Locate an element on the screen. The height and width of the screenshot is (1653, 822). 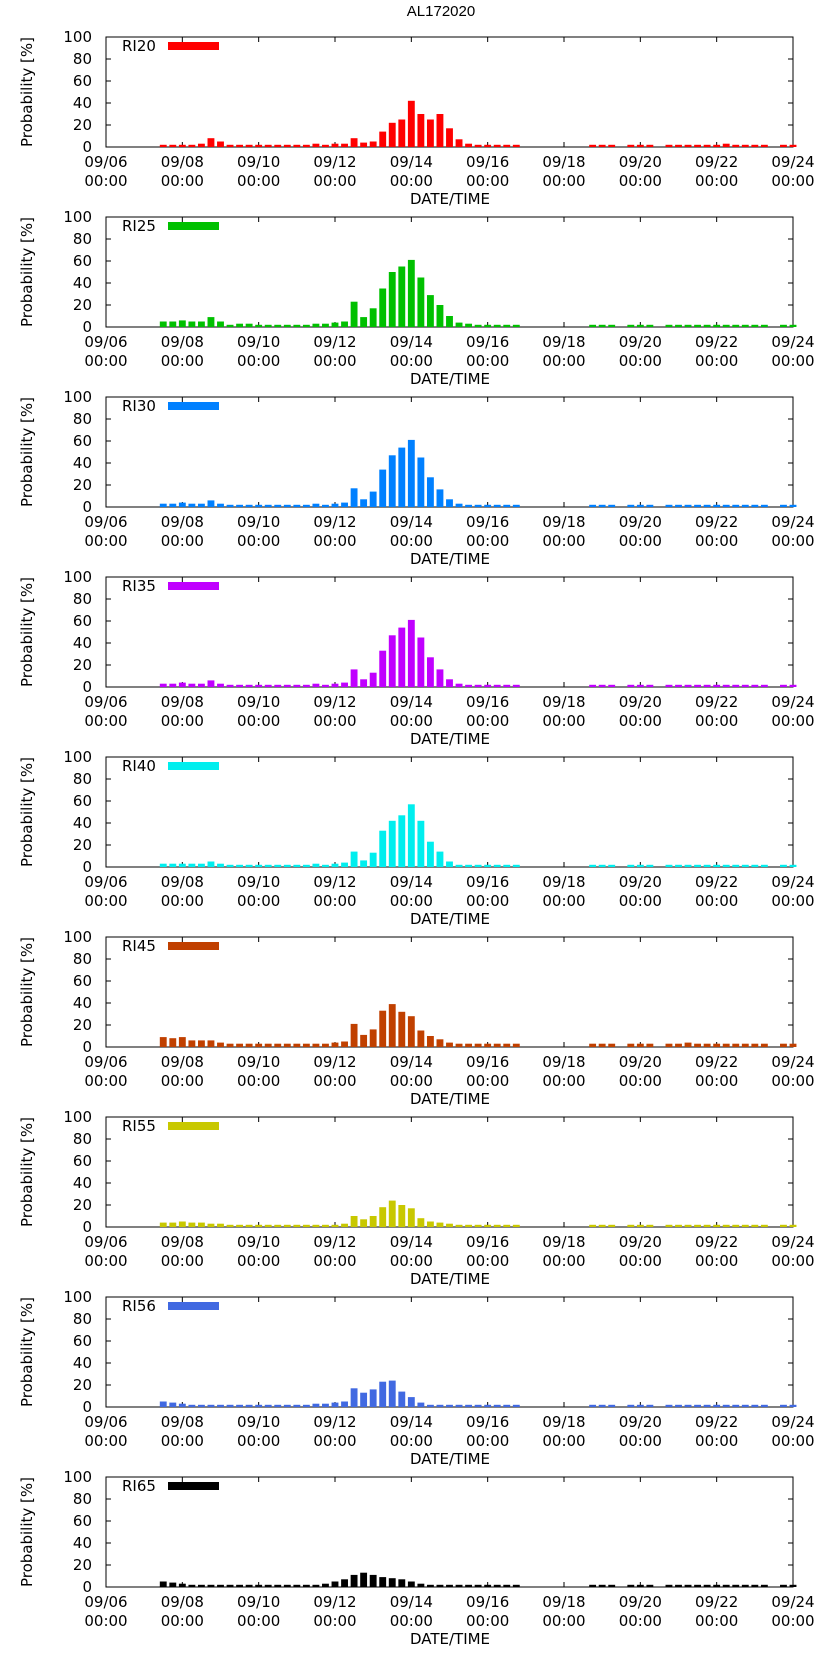
x-tick-label-date: 09/24 is located at coordinates (792, 1422).